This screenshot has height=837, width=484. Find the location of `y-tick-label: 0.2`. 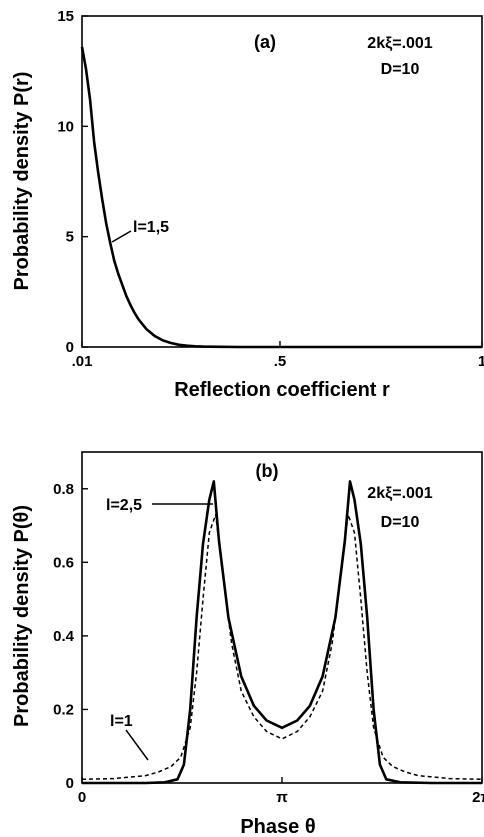

y-tick-label: 0.2 is located at coordinates (63, 709).